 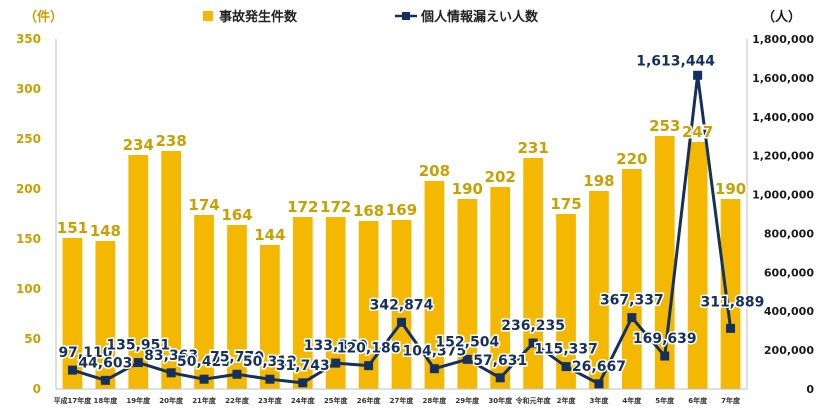 What do you see at coordinates (270, 362) in the screenshot?
I see `line-value-label: 50,312` at bounding box center [270, 362].